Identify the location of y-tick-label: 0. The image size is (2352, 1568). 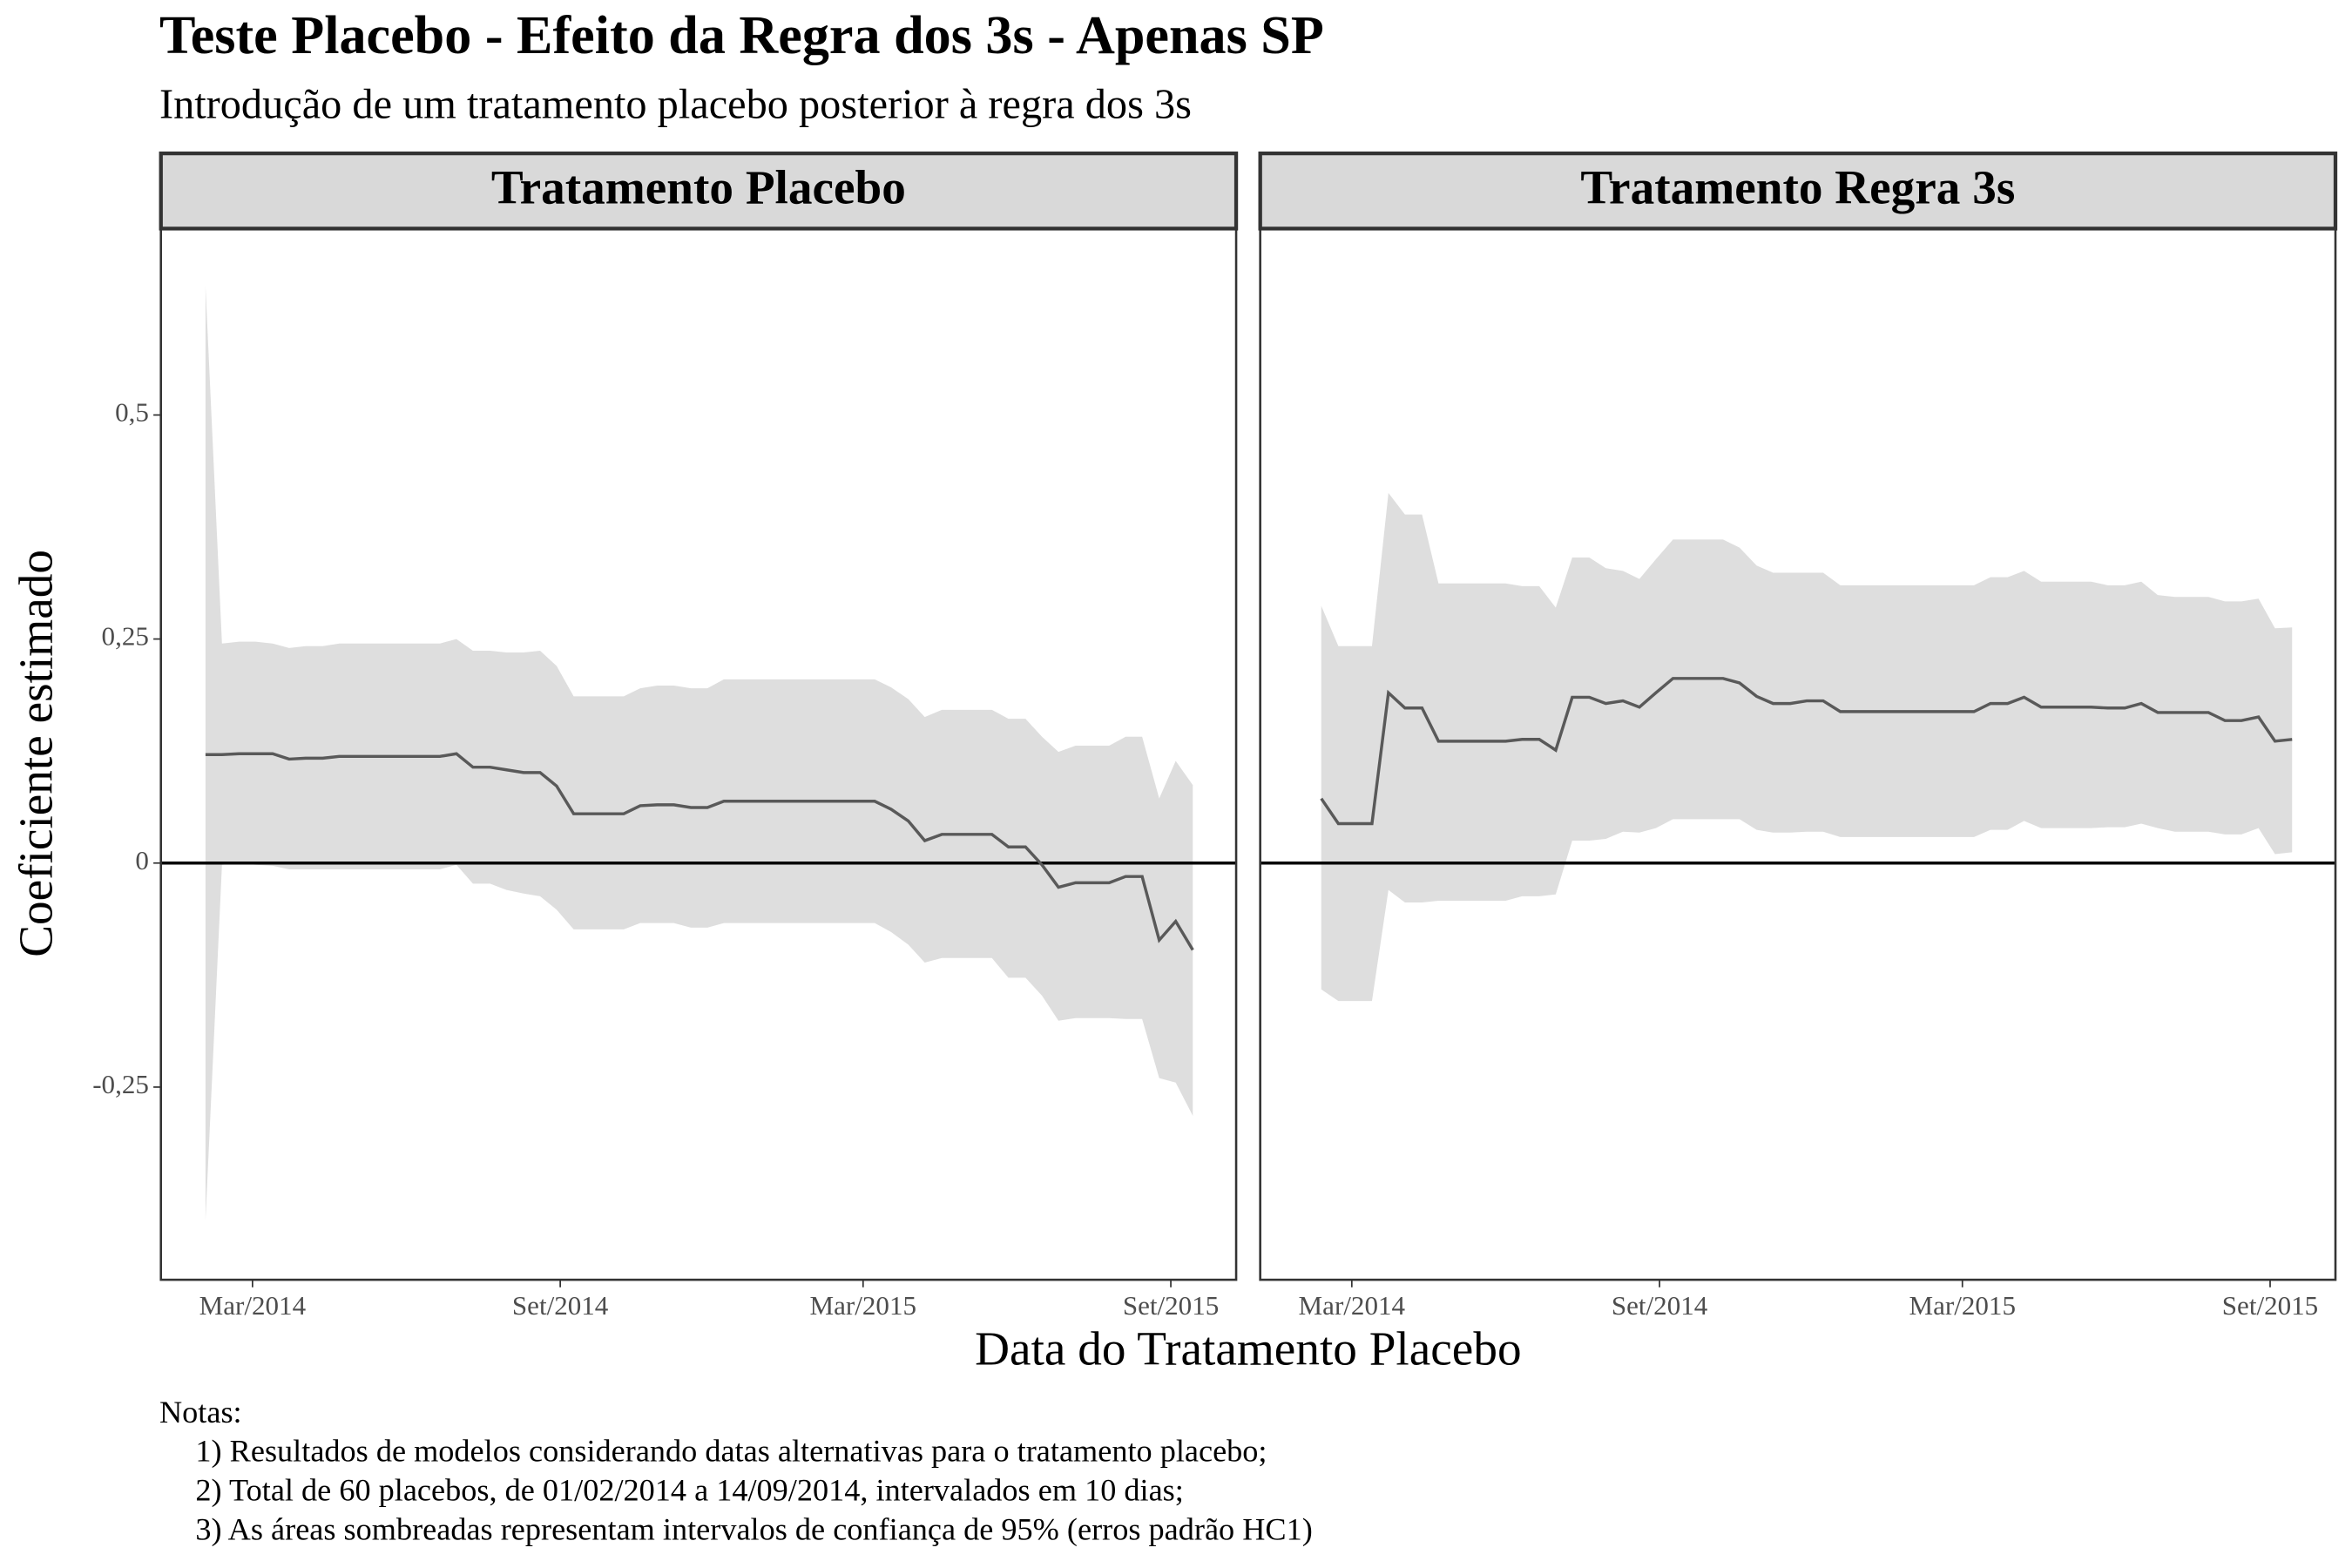
(142, 860).